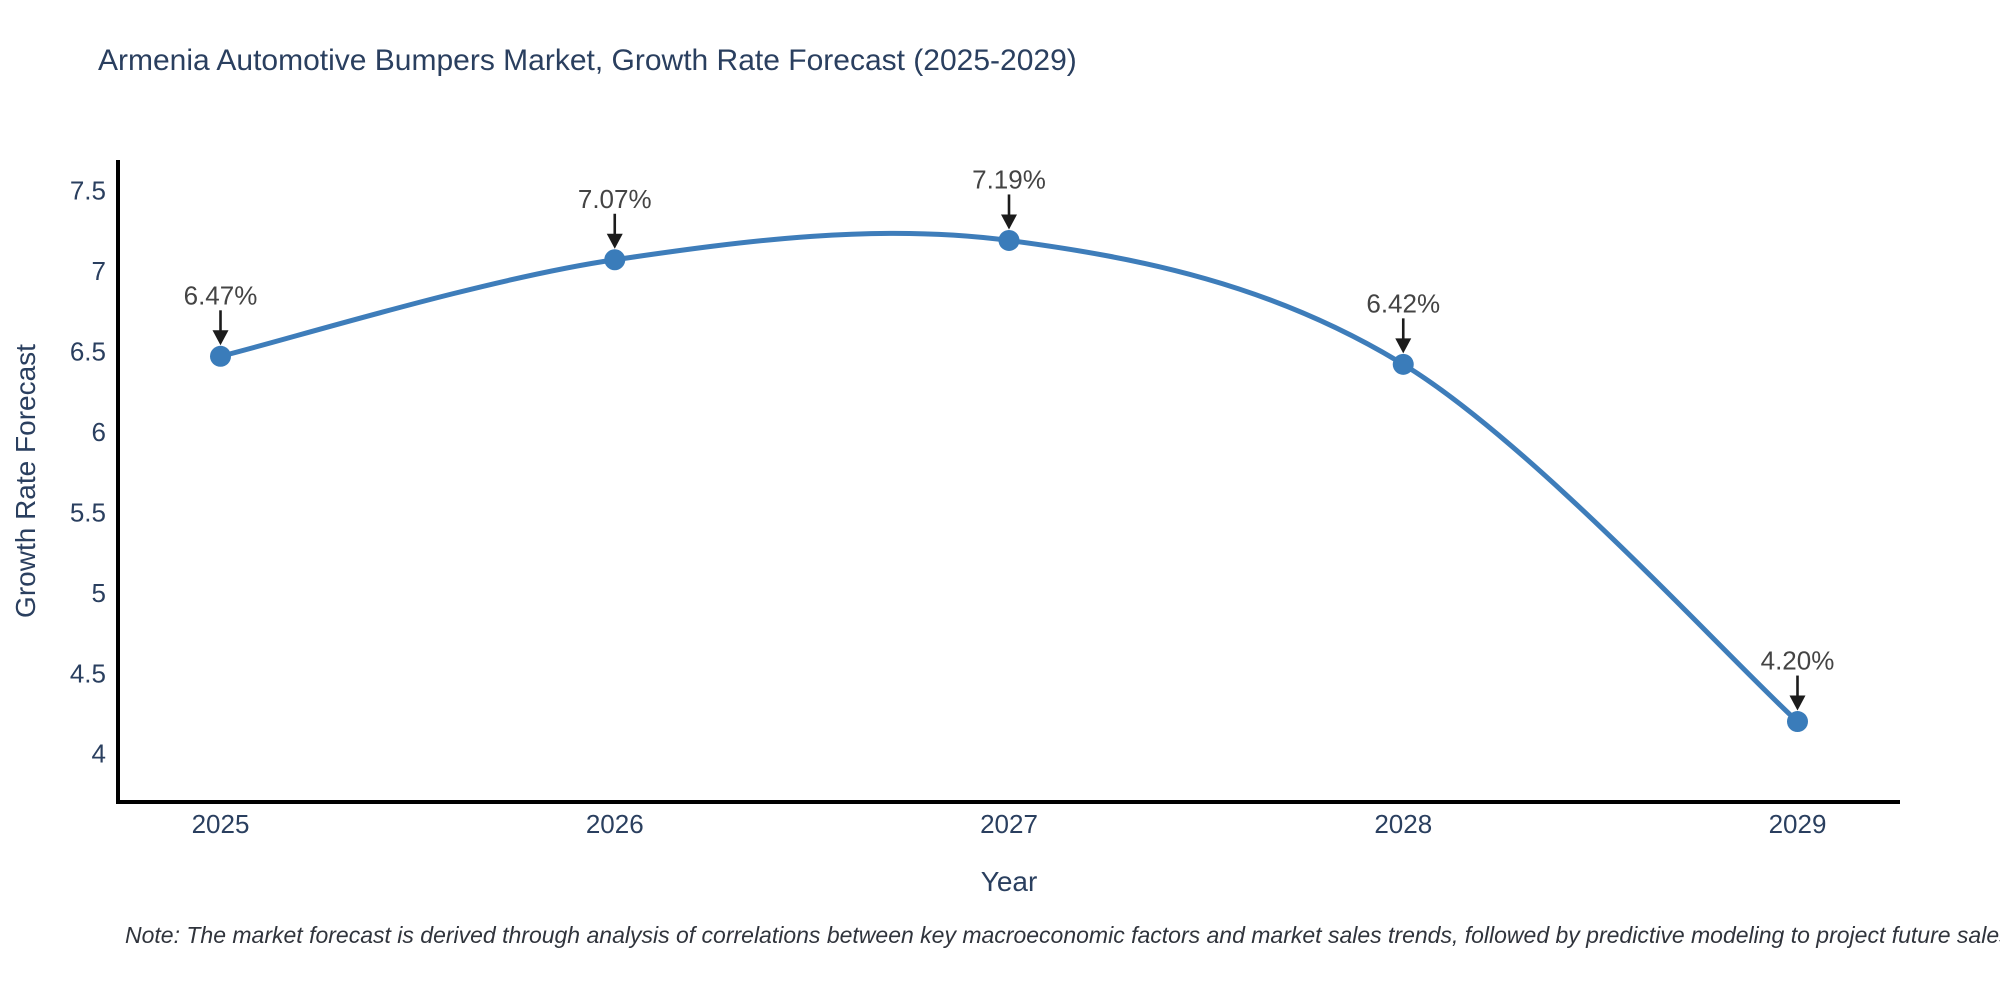  What do you see at coordinates (615, 824) in the screenshot?
I see `x-tick-label: 2026` at bounding box center [615, 824].